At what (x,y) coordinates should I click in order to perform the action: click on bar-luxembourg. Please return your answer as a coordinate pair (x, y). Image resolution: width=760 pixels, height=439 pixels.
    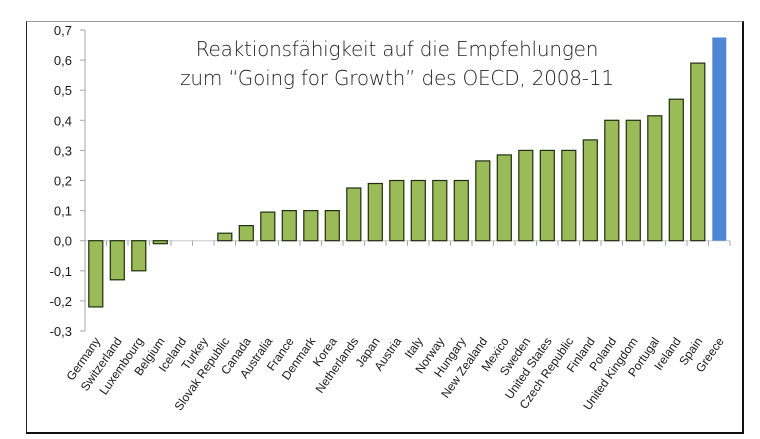
    Looking at the image, I should click on (139, 256).